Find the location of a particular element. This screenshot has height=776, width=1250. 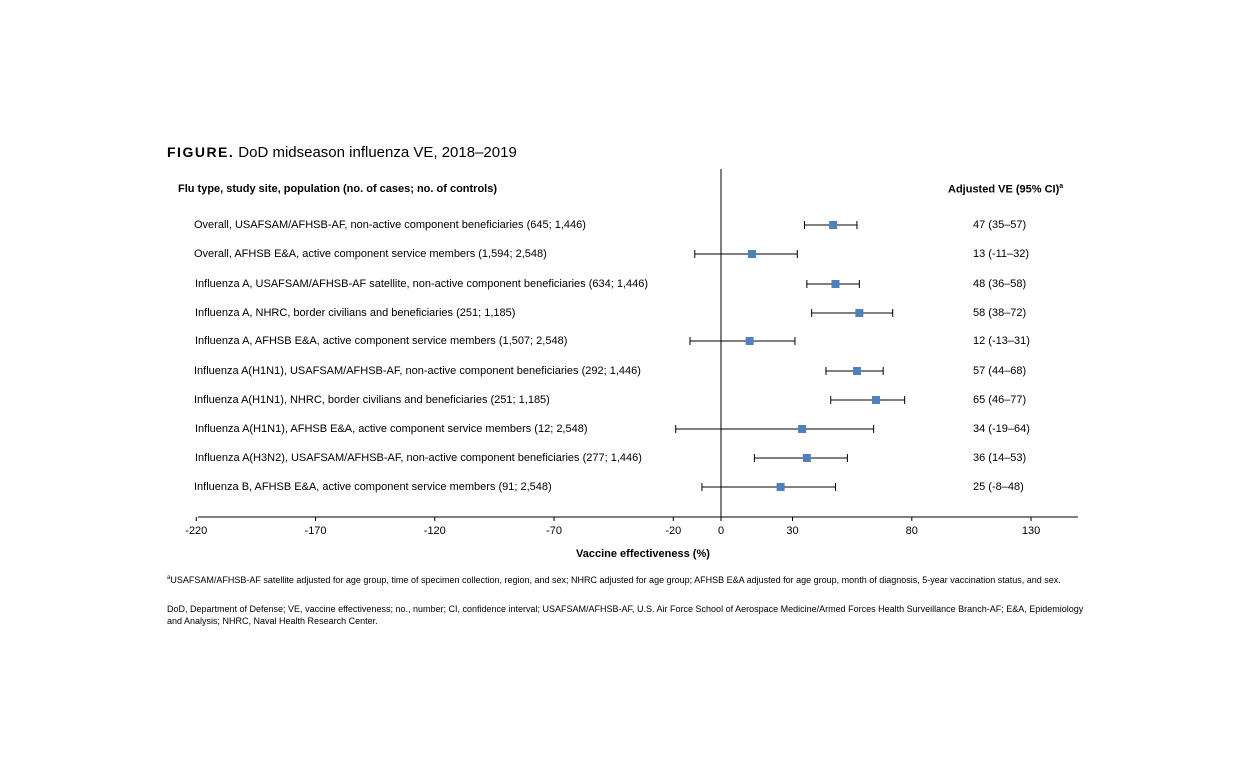

footnote-a-marker: a is located at coordinates (169, 578).